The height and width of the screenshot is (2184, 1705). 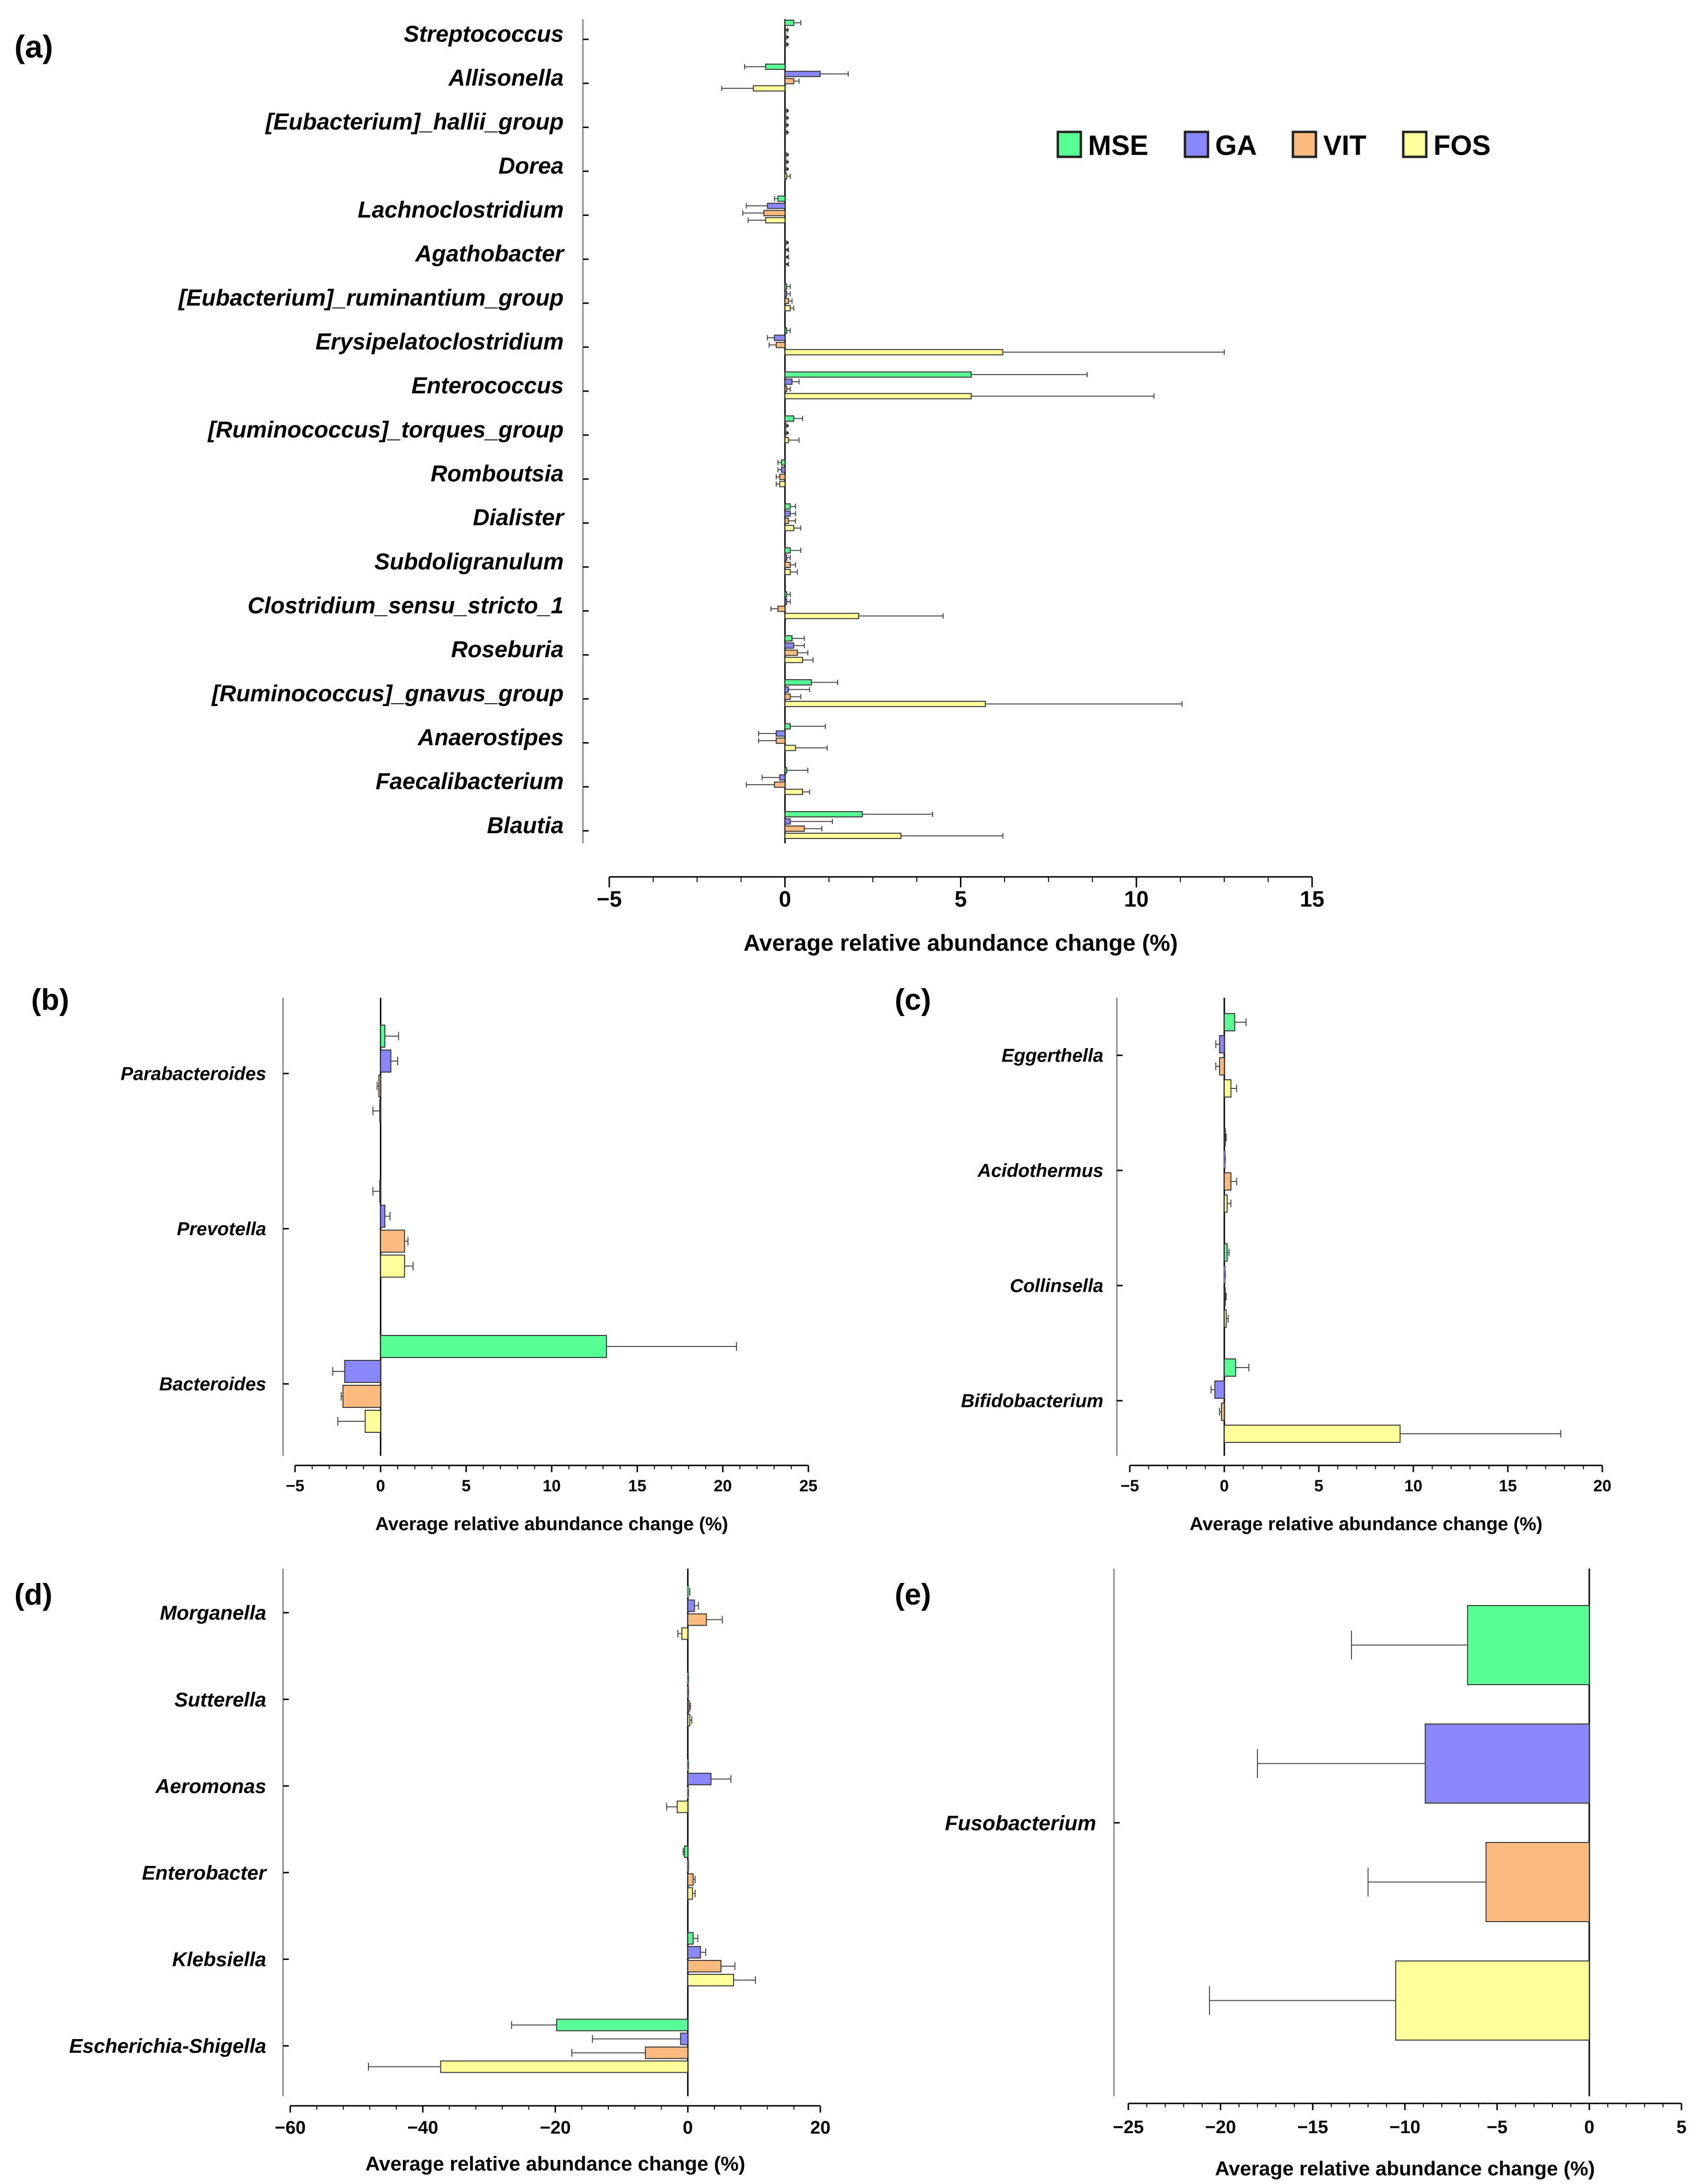 What do you see at coordinates (790, 748) in the screenshot?
I see `bar-anaerostipes-fos` at bounding box center [790, 748].